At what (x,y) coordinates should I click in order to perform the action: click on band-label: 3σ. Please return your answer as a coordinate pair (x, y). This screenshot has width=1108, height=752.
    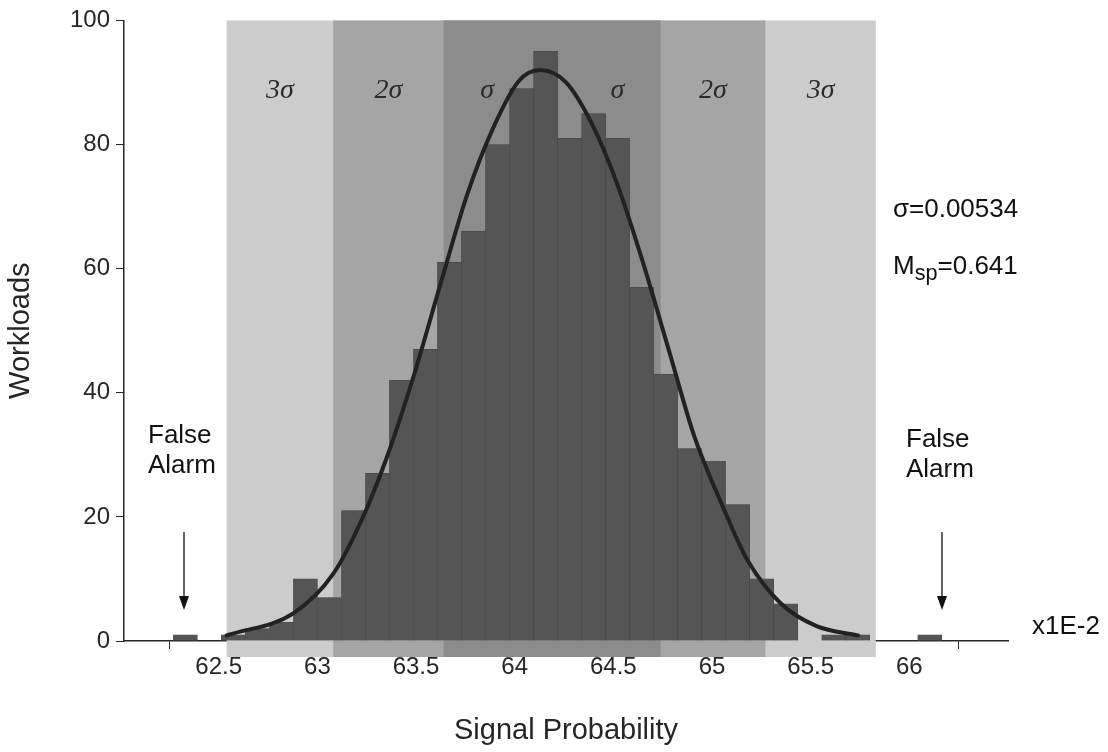
    Looking at the image, I should click on (279, 88).